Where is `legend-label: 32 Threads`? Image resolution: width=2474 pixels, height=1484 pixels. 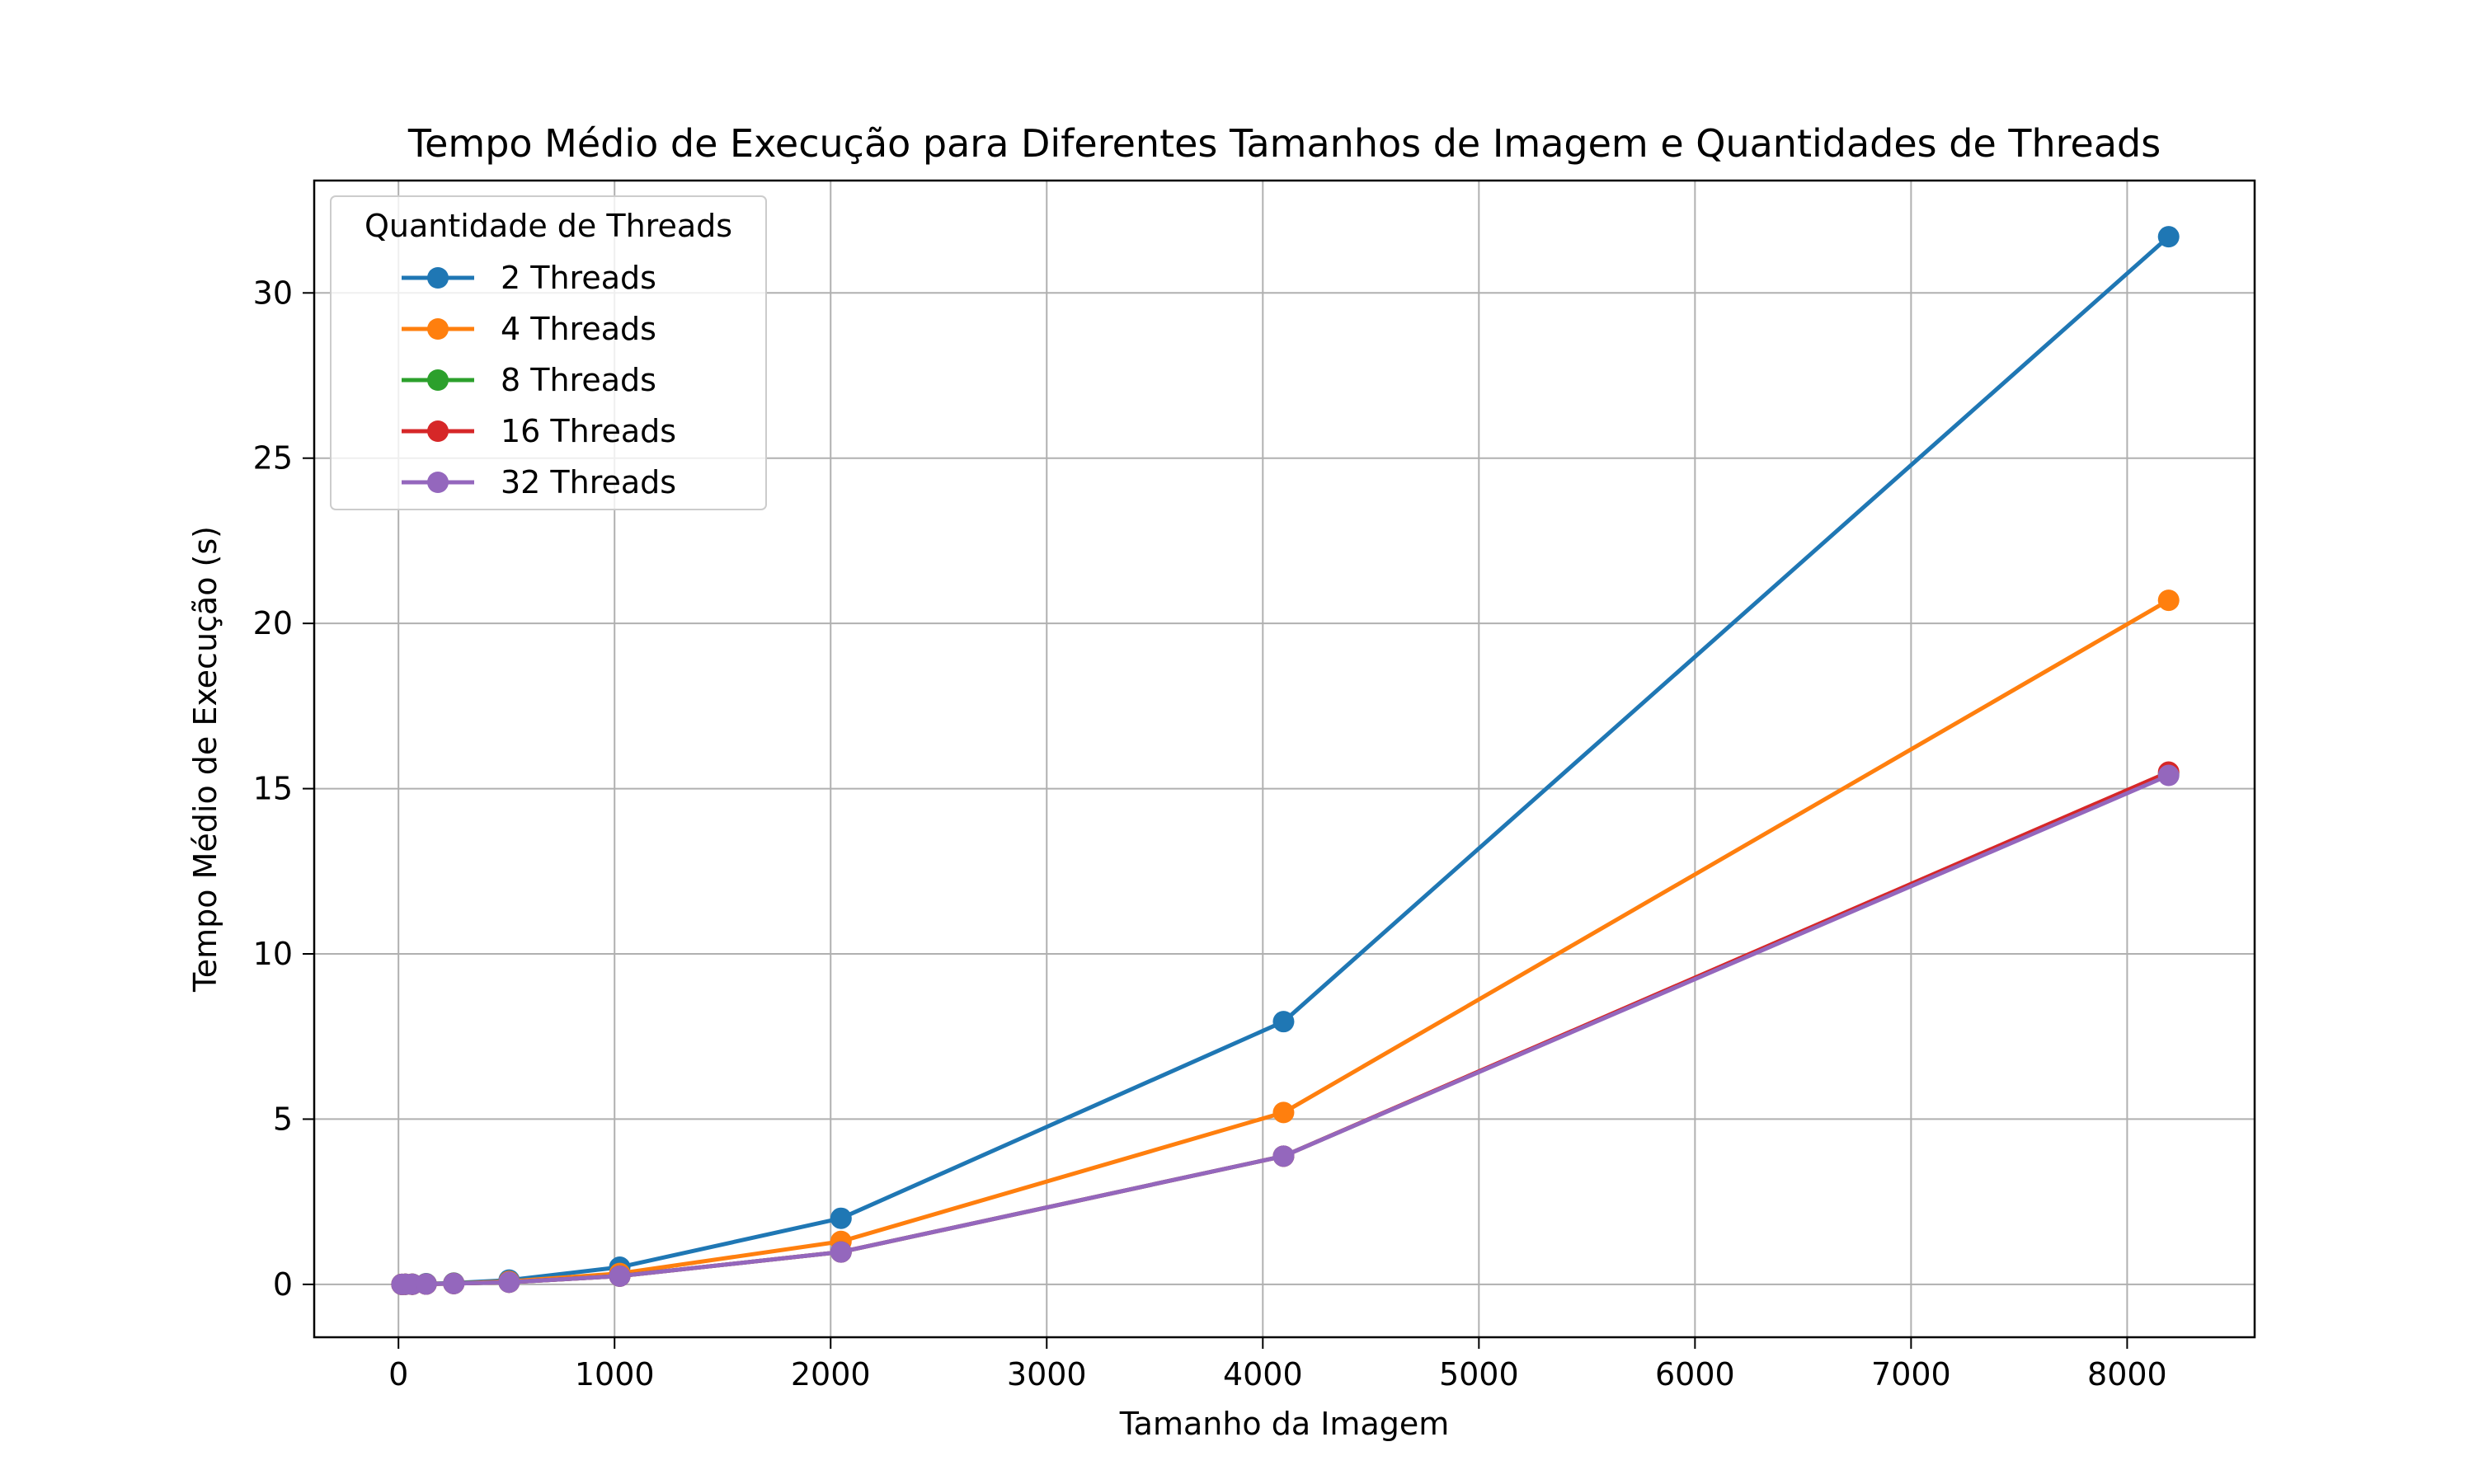
legend-label: 32 Threads is located at coordinates (588, 482).